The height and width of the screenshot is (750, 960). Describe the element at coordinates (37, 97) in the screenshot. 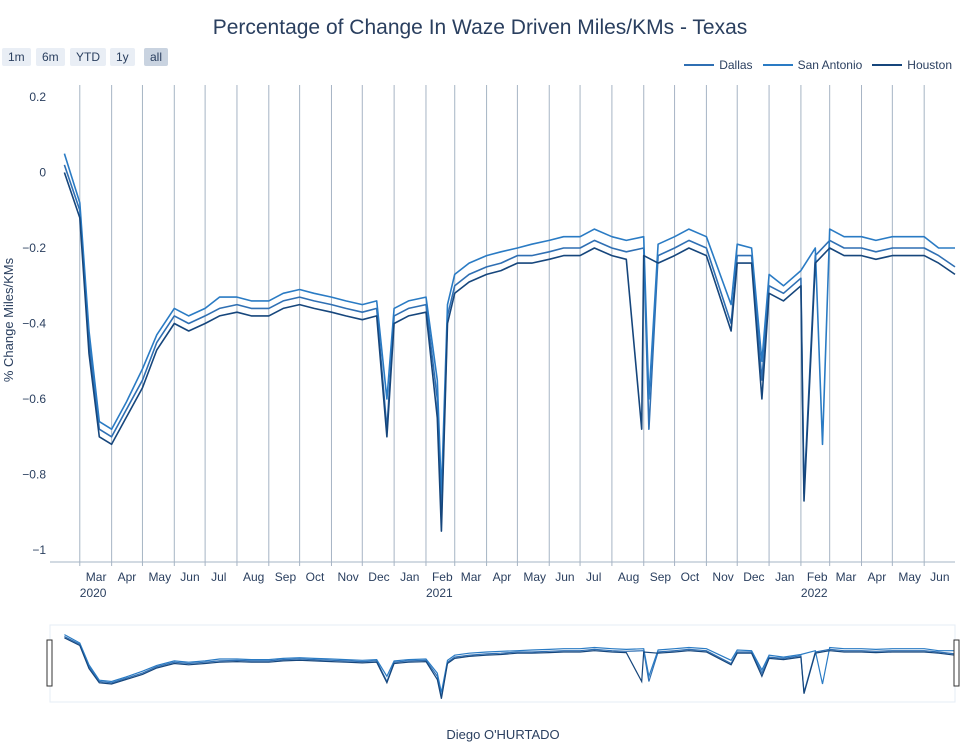

I see `y-tick-label: 0.2` at that location.